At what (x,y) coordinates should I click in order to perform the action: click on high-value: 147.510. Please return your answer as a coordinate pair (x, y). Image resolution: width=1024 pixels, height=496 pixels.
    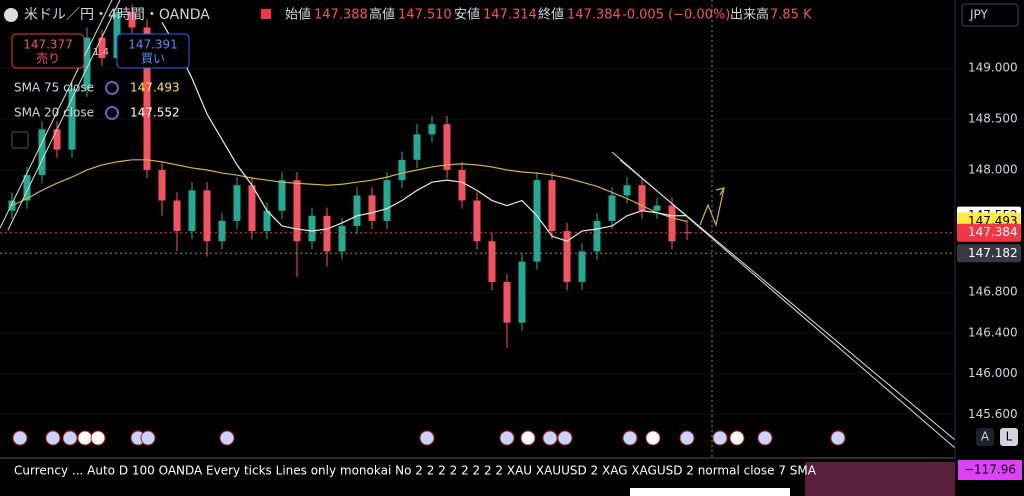
    Looking at the image, I should click on (425, 15).